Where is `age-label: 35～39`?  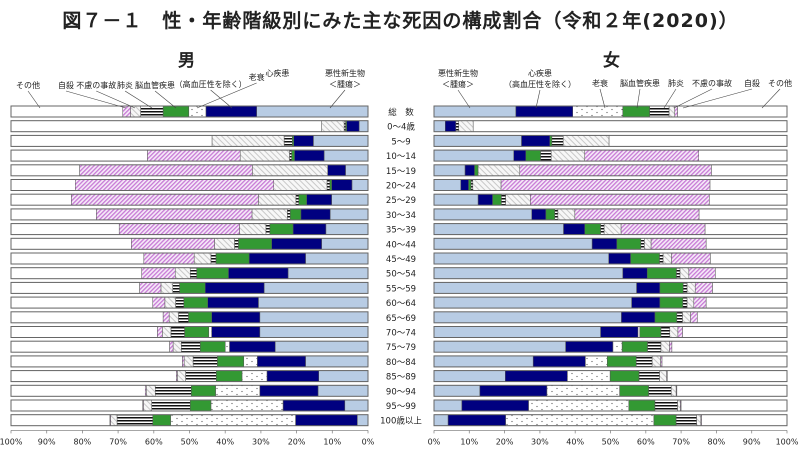
age-label: 35～39 is located at coordinates (401, 231).